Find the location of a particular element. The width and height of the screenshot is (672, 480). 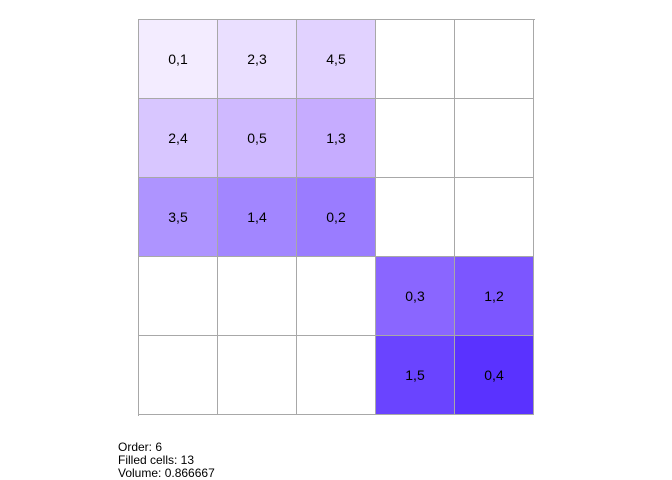

grid-cell-r1-c2: 2,3 is located at coordinates (257, 59).